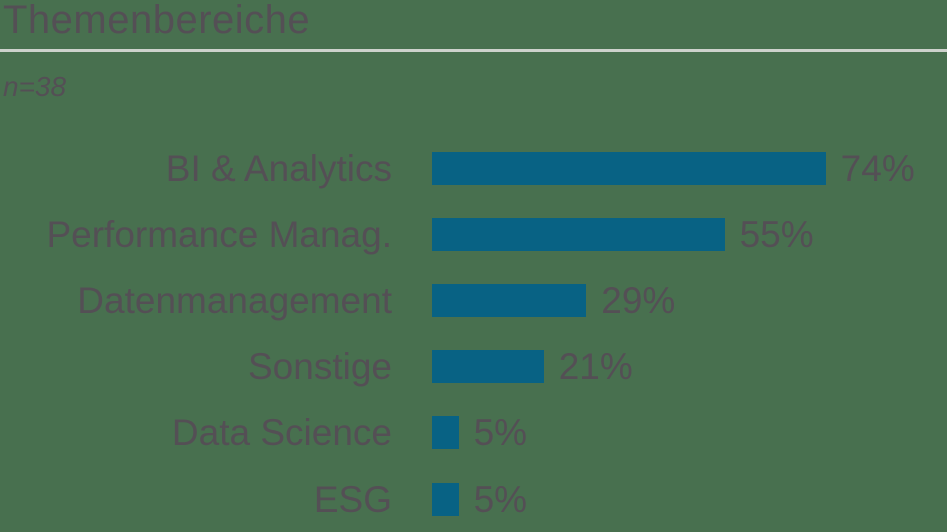  I want to click on chart-row: ESG 5%, so click(473, 499).